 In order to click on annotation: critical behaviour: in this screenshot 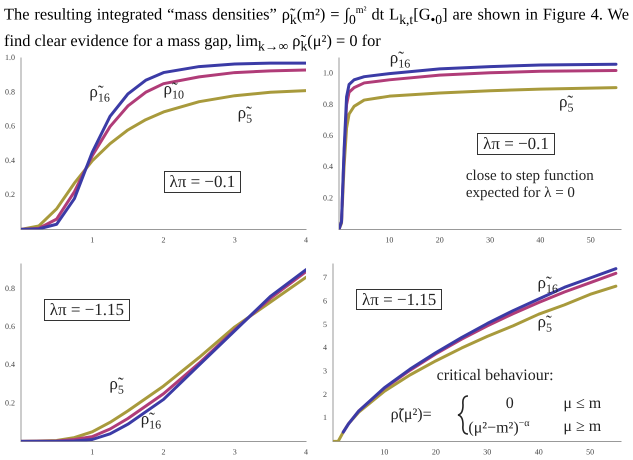, I will do `click(495, 376)`.